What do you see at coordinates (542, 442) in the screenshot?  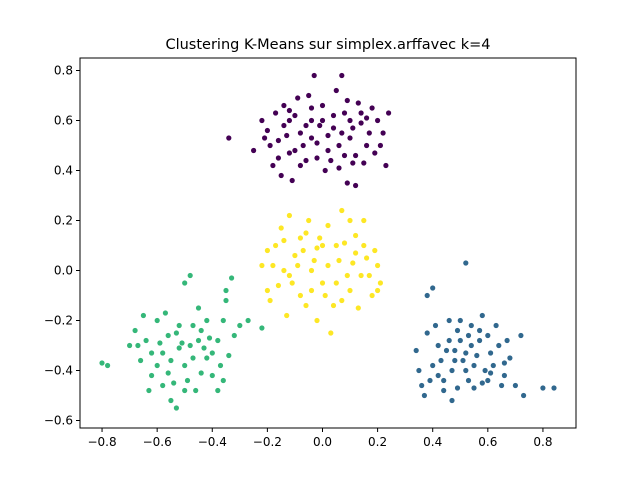 I see `x-tick-label: 0.8` at bounding box center [542, 442].